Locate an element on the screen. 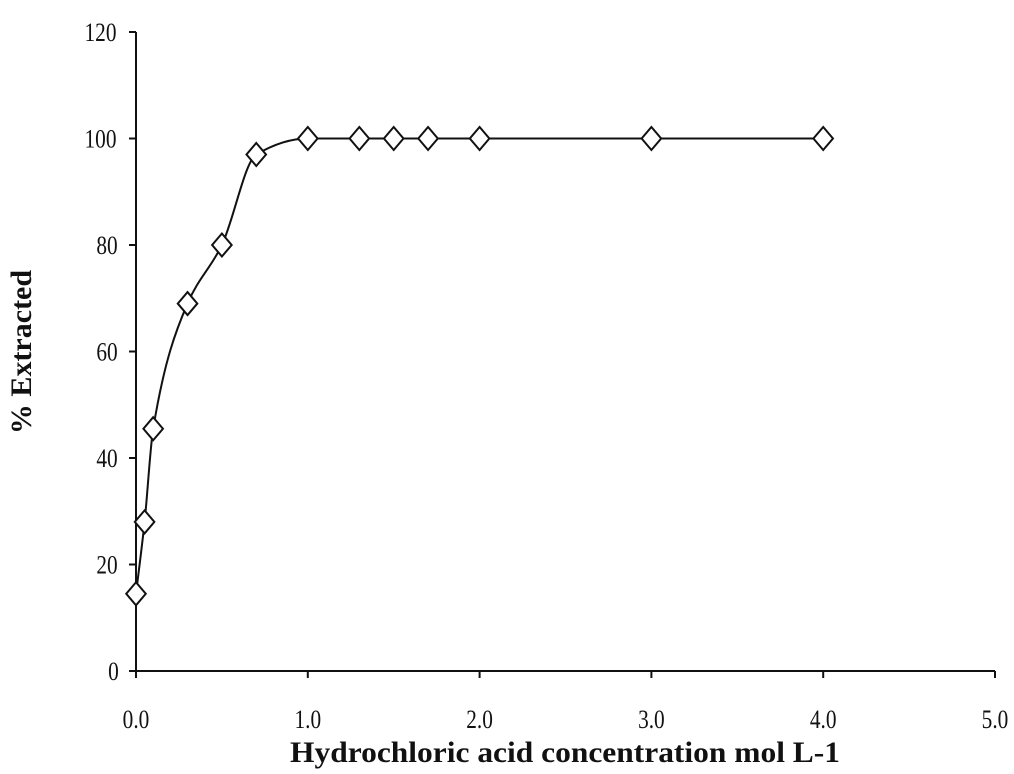 This screenshot has width=1014, height=774. y-tick-label: 40 is located at coordinates (106, 459).